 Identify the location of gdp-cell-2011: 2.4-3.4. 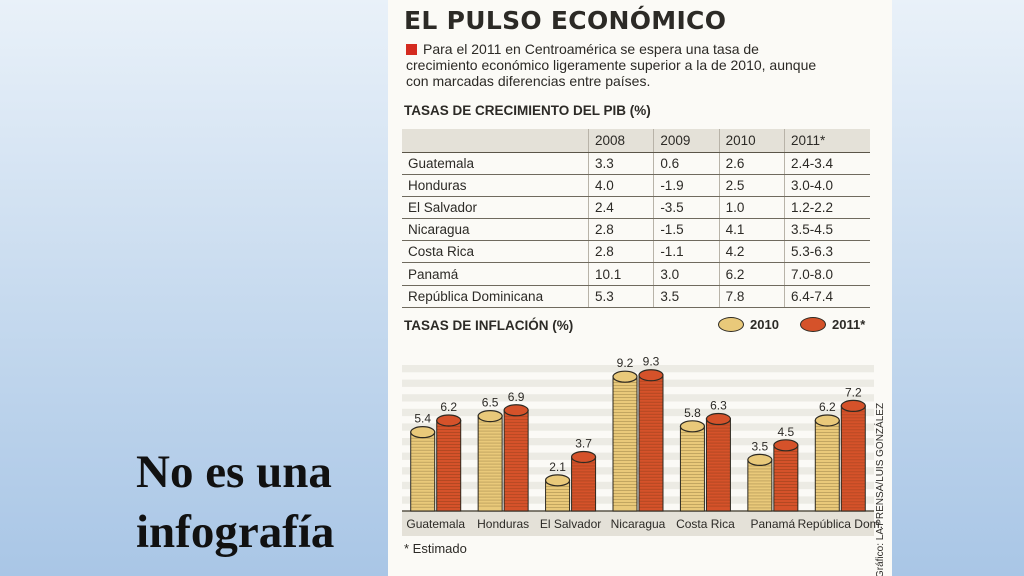
(826, 164).